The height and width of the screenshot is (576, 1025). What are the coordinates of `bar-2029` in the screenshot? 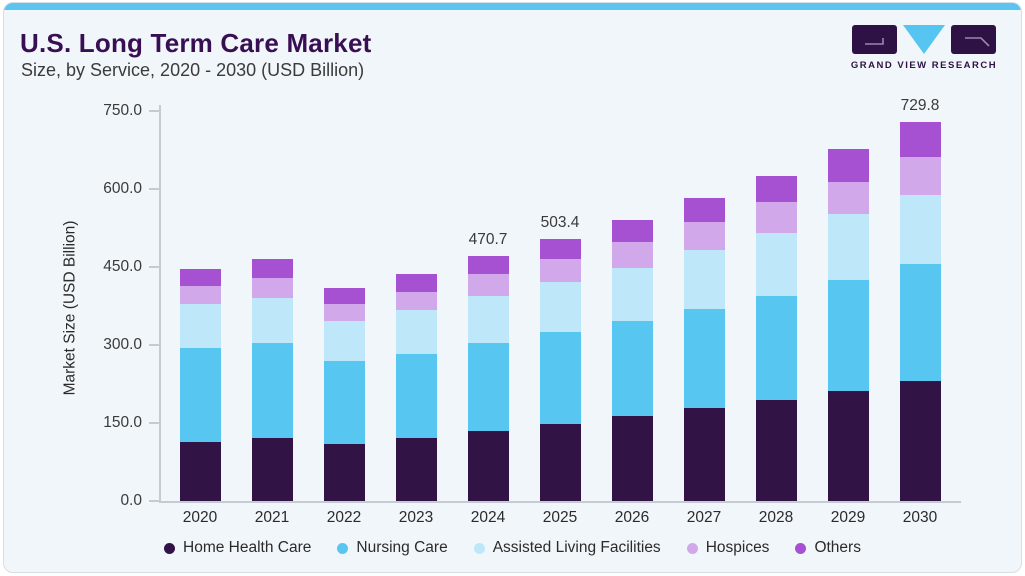 It's located at (848, 324).